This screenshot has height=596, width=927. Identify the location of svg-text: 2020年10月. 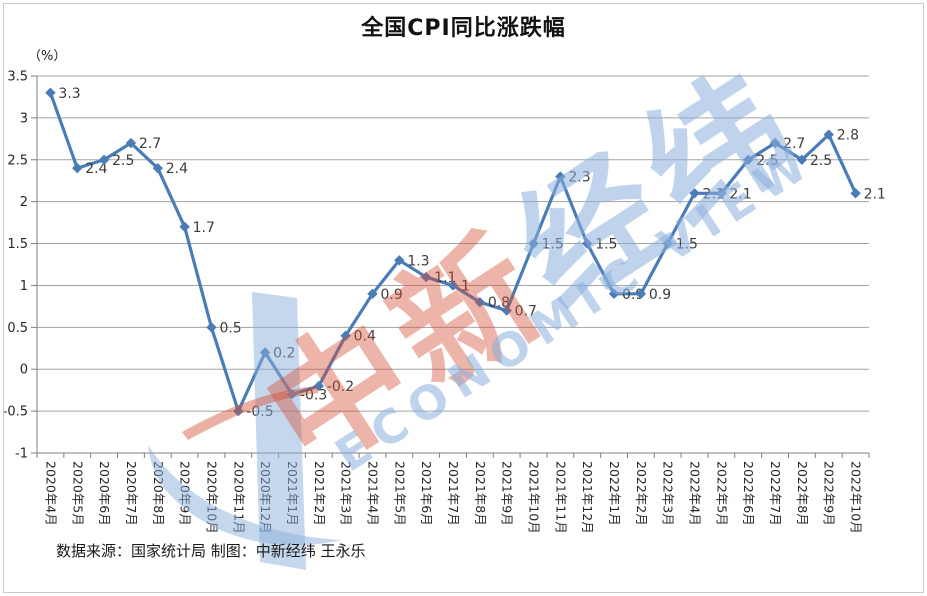
(211, 497).